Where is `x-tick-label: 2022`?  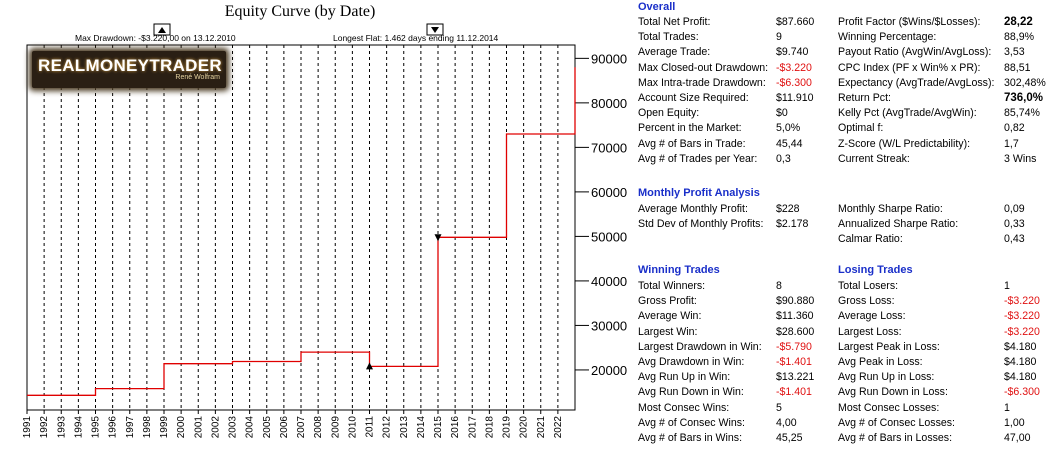
x-tick-label: 2022 is located at coordinates (558, 427).